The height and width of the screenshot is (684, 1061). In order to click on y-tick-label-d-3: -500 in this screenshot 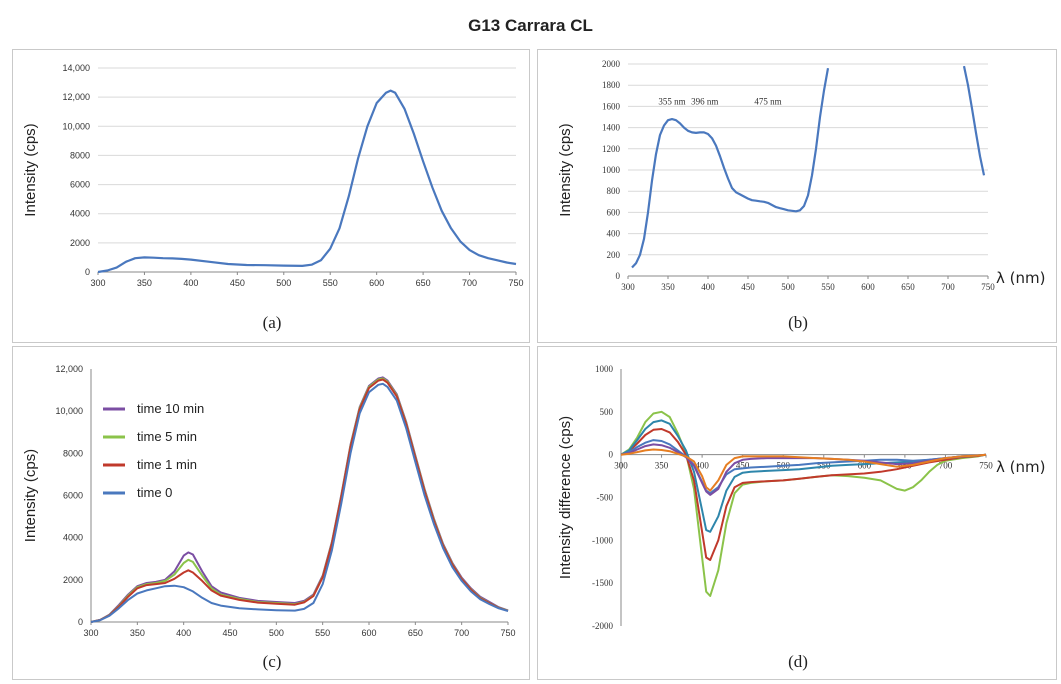, I will do `click(605, 498)`.